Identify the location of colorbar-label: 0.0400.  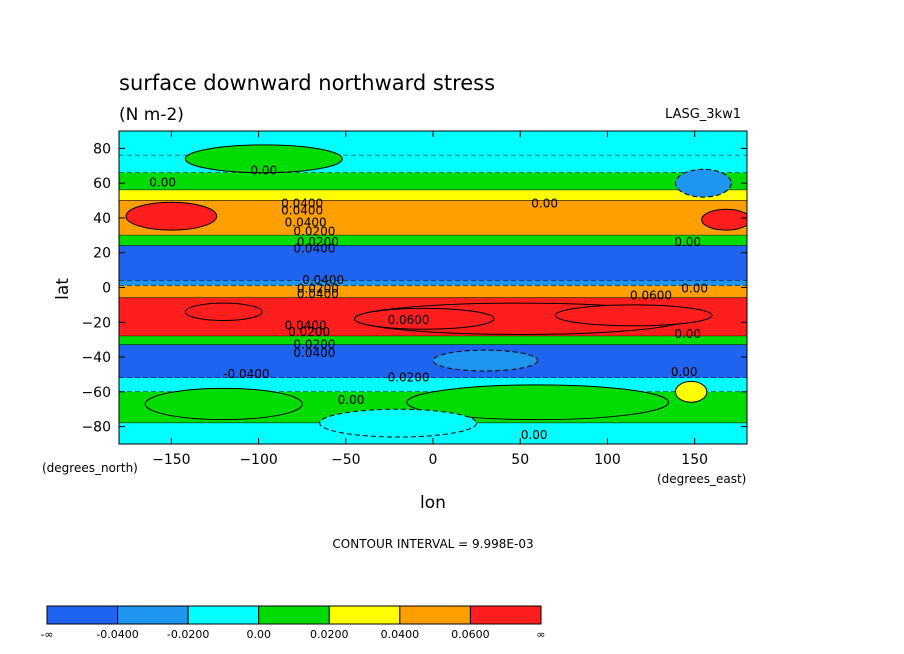
(400, 634).